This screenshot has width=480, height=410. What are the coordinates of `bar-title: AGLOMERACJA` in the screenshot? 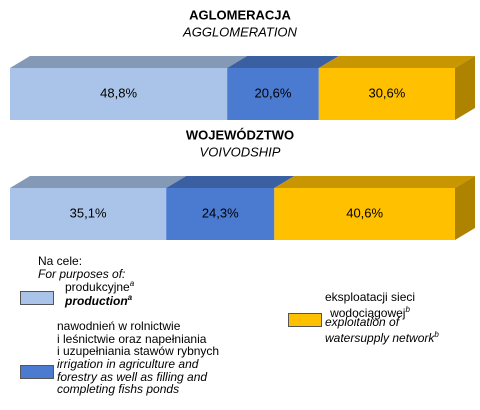 It's located at (240, 14).